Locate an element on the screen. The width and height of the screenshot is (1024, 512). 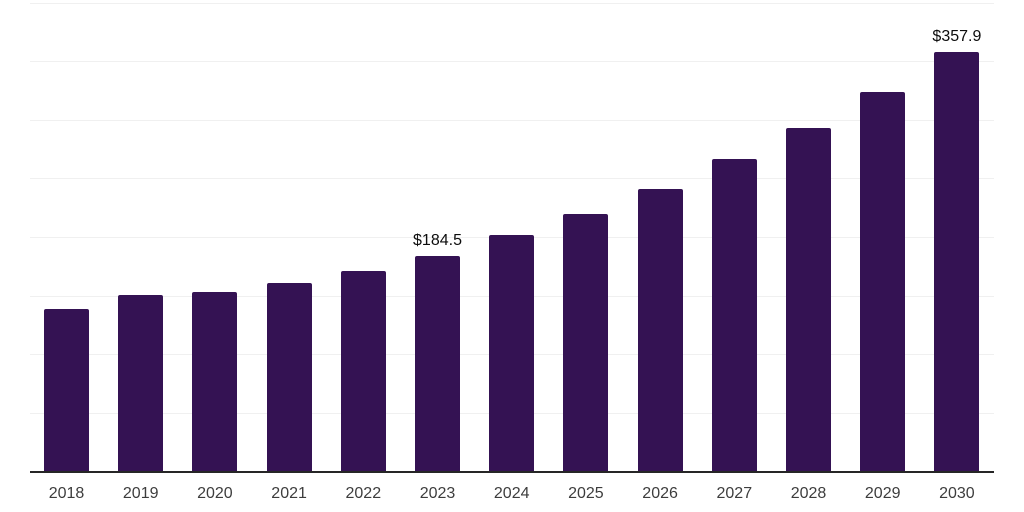
x-tick-label-2030: 2030 is located at coordinates (957, 493).